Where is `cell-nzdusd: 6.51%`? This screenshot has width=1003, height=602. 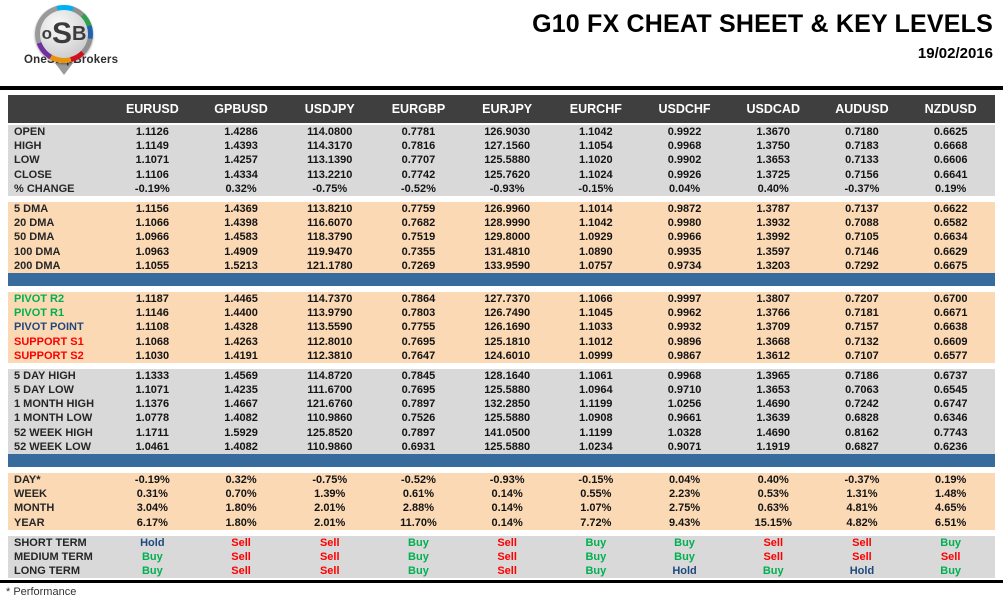 cell-nzdusd: 6.51% is located at coordinates (951, 522).